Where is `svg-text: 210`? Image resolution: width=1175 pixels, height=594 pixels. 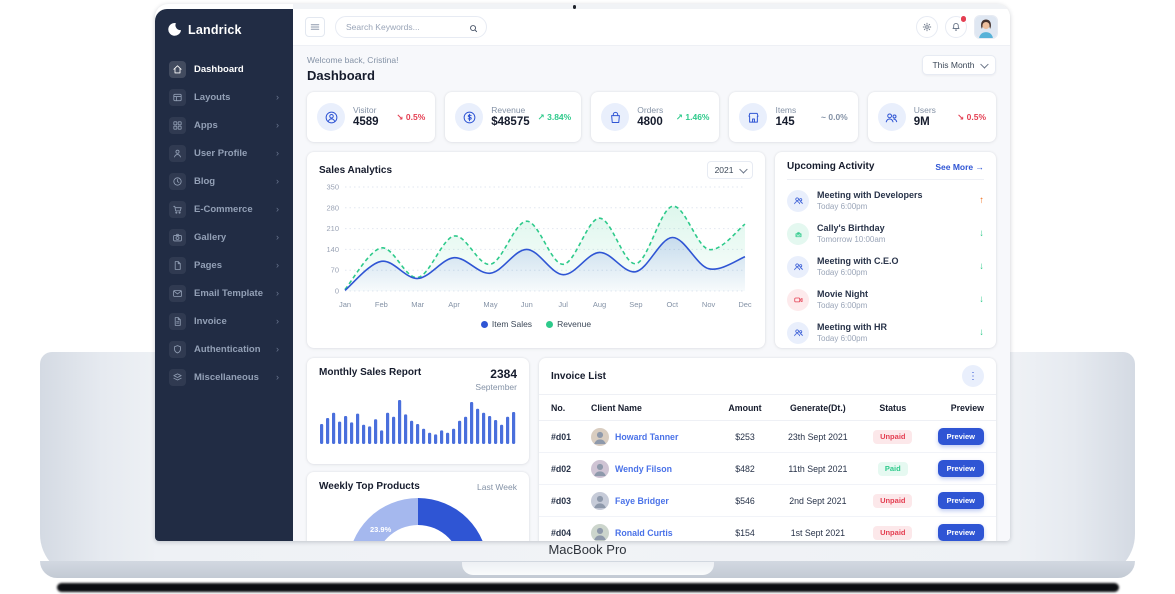
svg-text: 210 is located at coordinates (332, 228).